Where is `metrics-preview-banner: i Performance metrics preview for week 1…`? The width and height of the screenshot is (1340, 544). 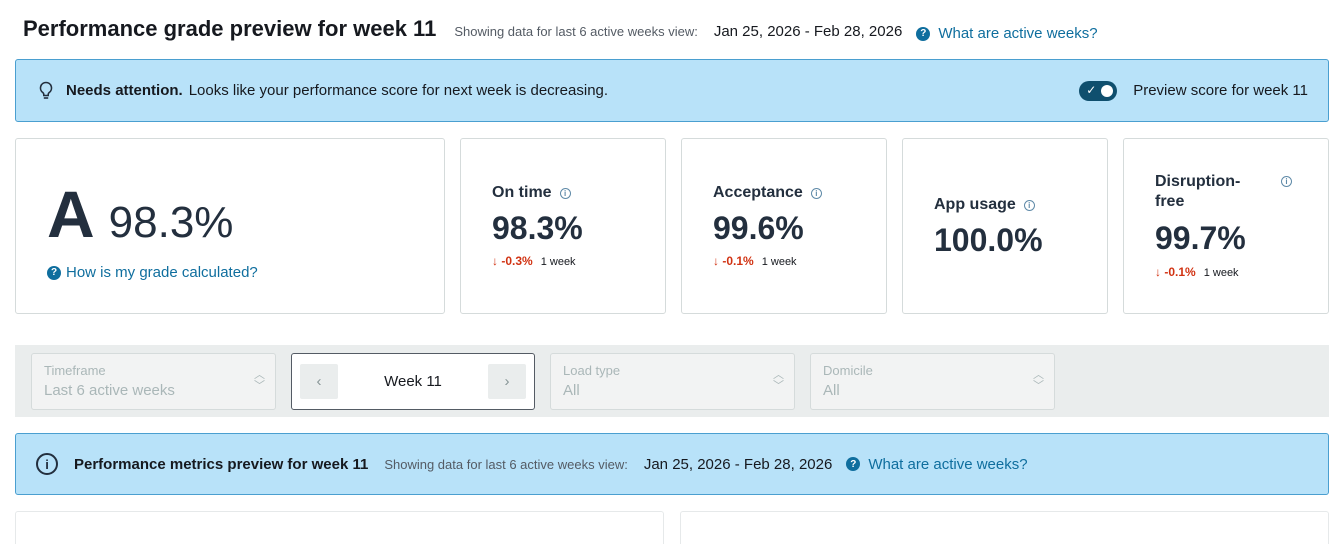
metrics-preview-banner: i Performance metrics preview for week 1… is located at coordinates (672, 464).